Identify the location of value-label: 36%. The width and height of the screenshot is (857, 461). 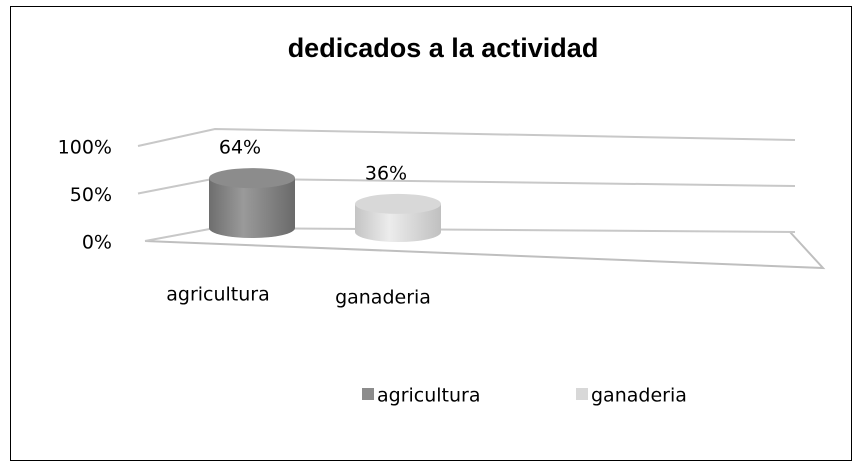
(386, 173).